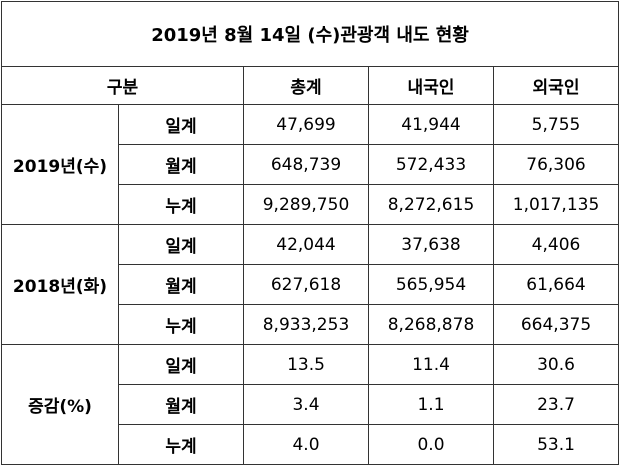  Describe the element at coordinates (556, 124) in the screenshot. I see `value-cell: 5,755` at that location.